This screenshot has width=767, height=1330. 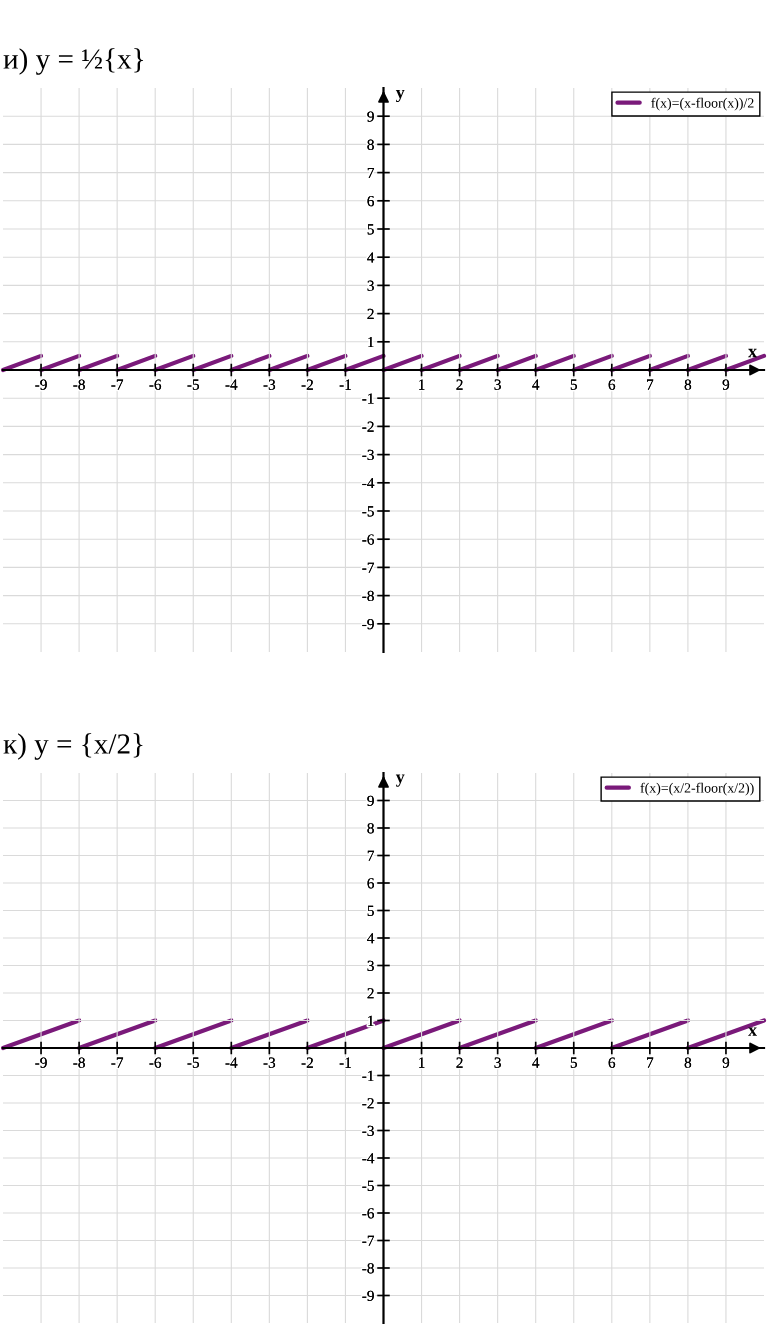 I want to click on legend-label: f(x)=(x-floor(x))/2, so click(x=702, y=104).